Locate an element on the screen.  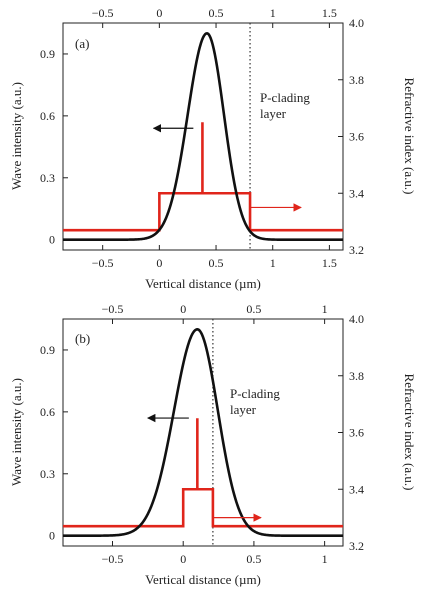
x-tick-label-top: 1.5 is located at coordinates (329, 13).